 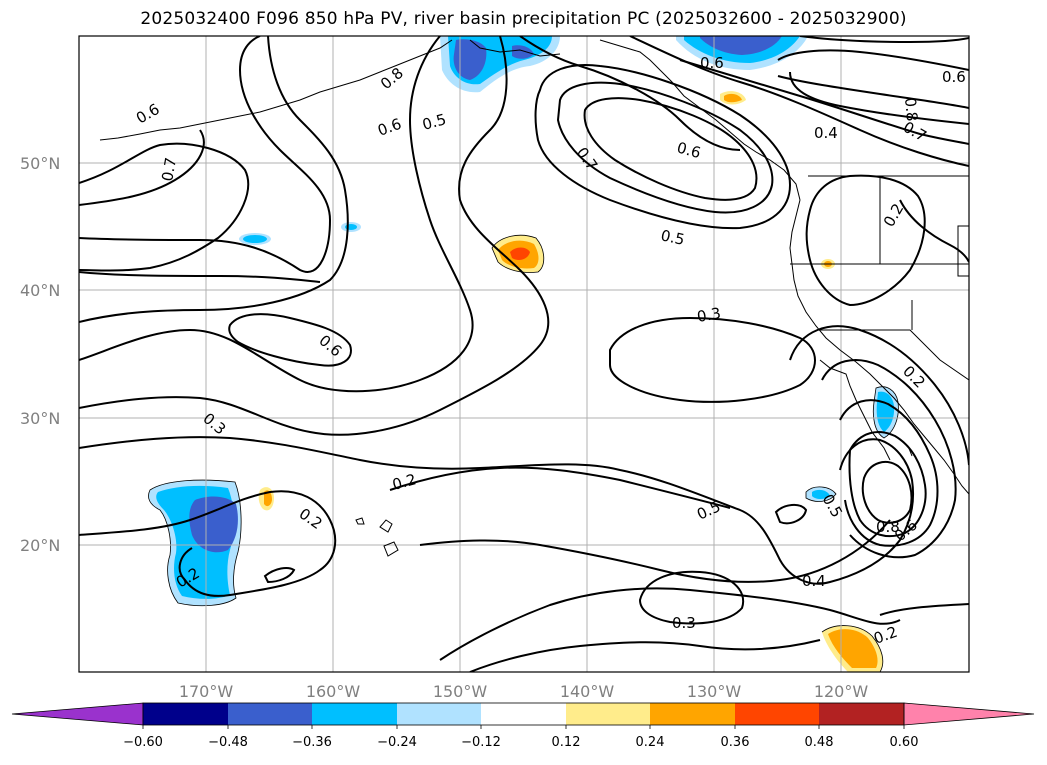 What do you see at coordinates (481, 742) in the screenshot?
I see `colorbar-tick-label: −0.12` at bounding box center [481, 742].